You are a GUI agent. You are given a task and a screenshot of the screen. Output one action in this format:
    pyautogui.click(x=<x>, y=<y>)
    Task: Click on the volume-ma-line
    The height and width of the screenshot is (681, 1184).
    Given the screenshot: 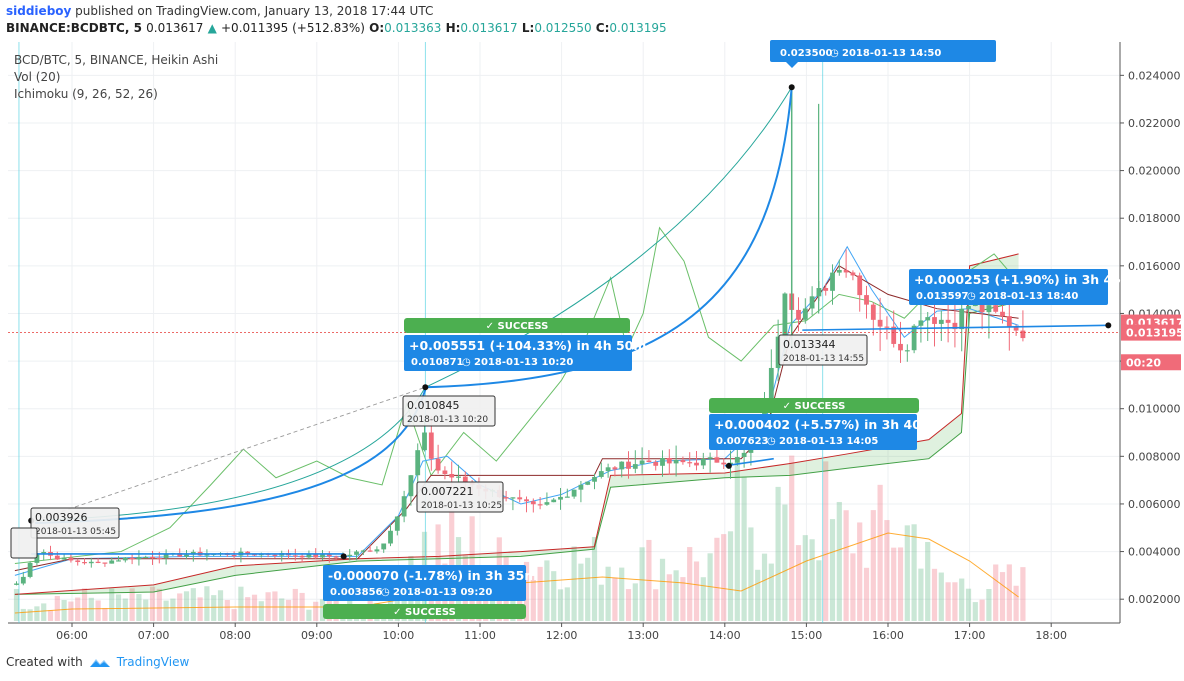 What is the action you would take?
    pyautogui.click(x=516, y=573)
    